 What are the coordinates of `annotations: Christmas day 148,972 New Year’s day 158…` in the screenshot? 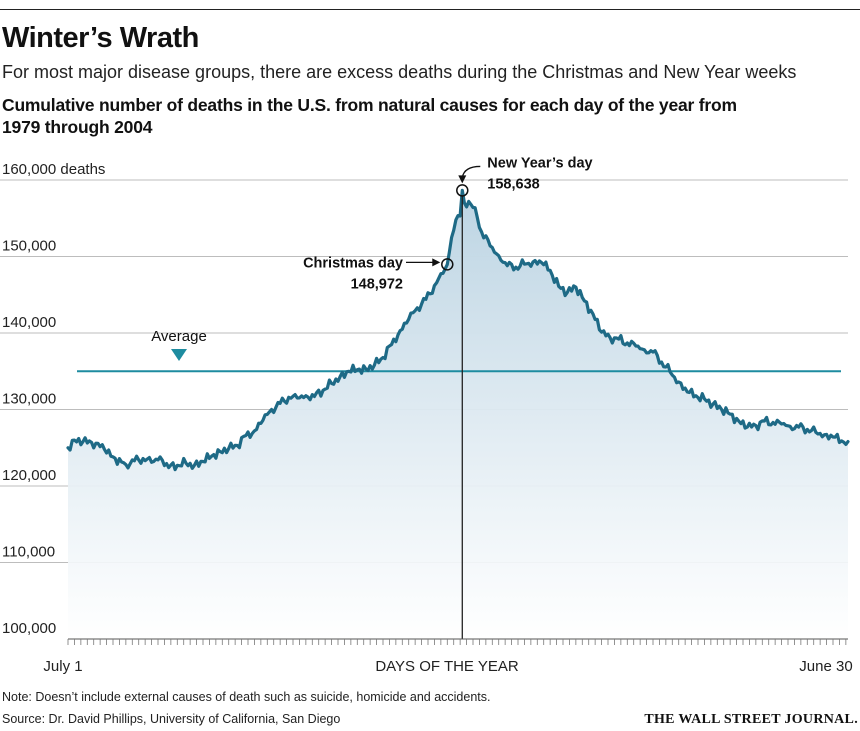 It's located at (448, 223).